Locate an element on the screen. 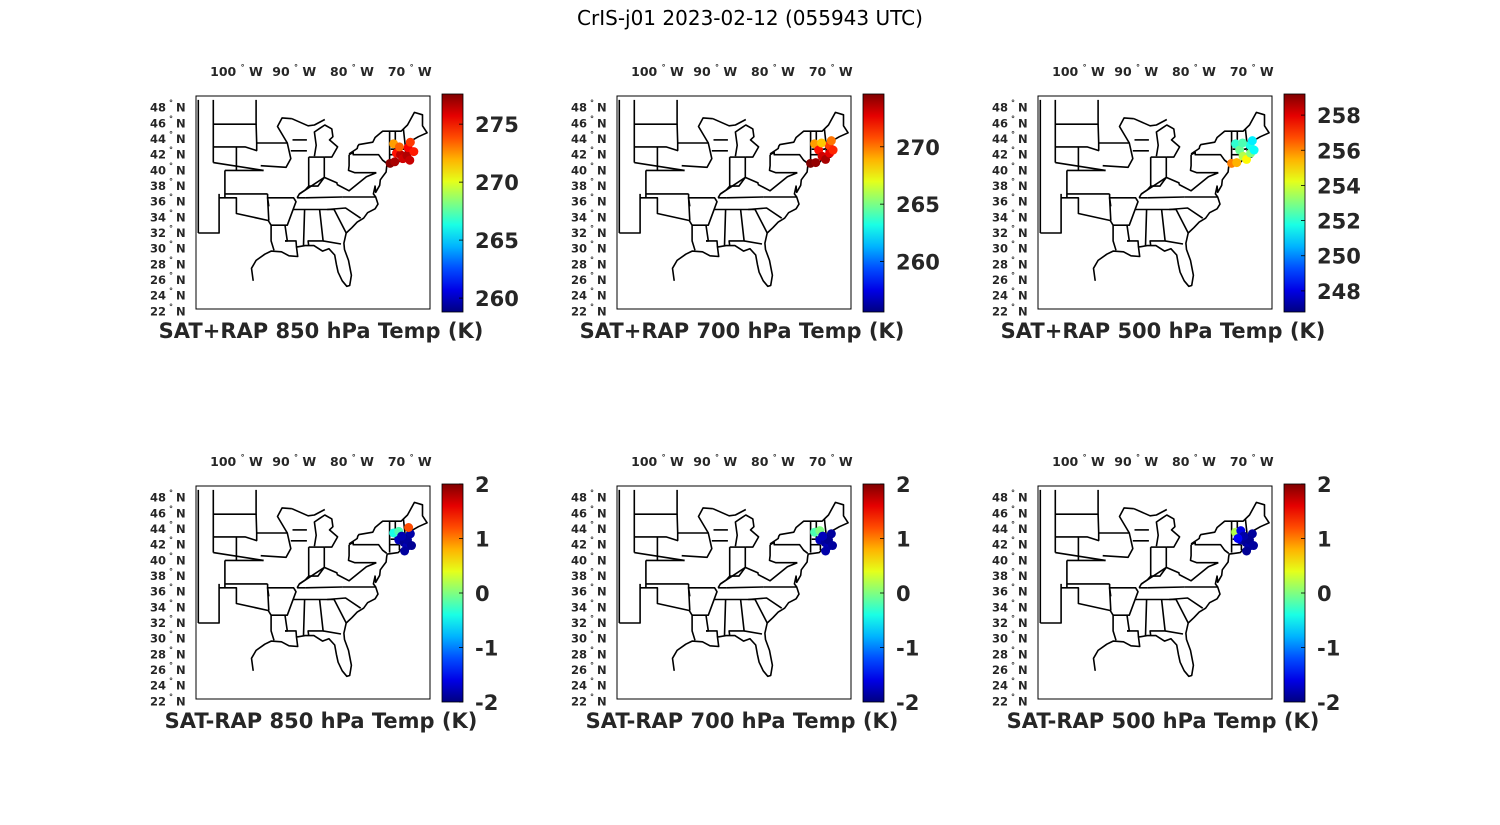 The height and width of the screenshot is (825, 1500). lon-tick-label: 80 ° W is located at coordinates (1194, 461).